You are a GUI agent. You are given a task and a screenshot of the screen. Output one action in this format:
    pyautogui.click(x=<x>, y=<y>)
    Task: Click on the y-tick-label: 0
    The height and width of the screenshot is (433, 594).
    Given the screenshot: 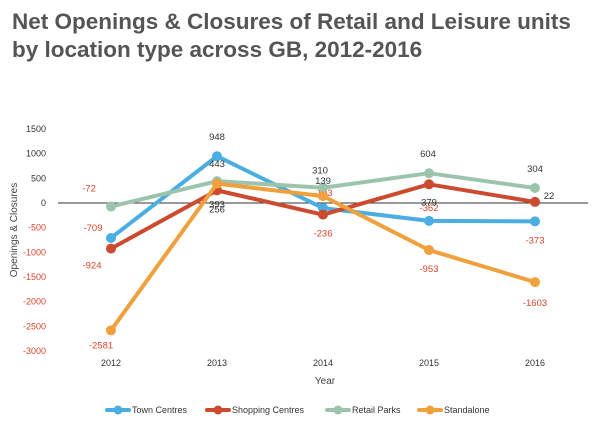 What is the action you would take?
    pyautogui.click(x=43, y=203)
    